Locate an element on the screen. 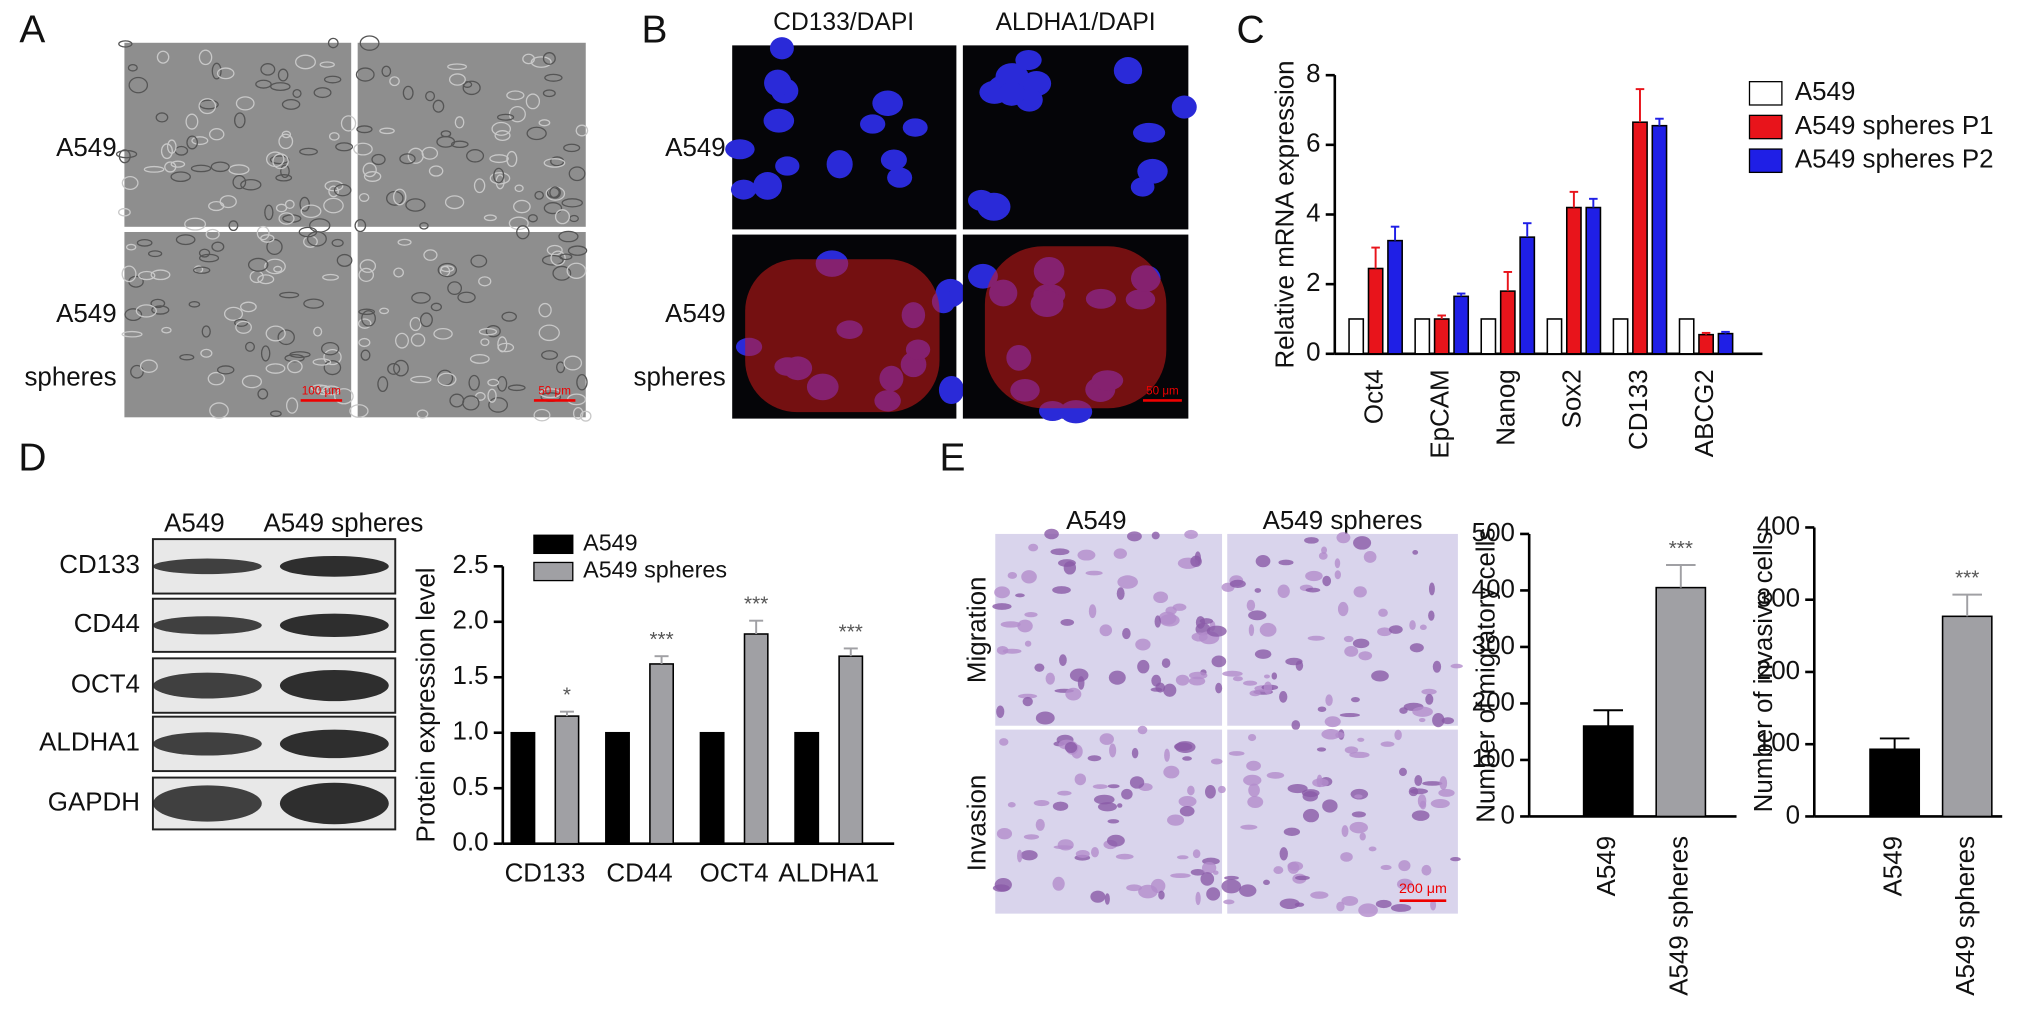  row-label: spheres is located at coordinates (680, 377).